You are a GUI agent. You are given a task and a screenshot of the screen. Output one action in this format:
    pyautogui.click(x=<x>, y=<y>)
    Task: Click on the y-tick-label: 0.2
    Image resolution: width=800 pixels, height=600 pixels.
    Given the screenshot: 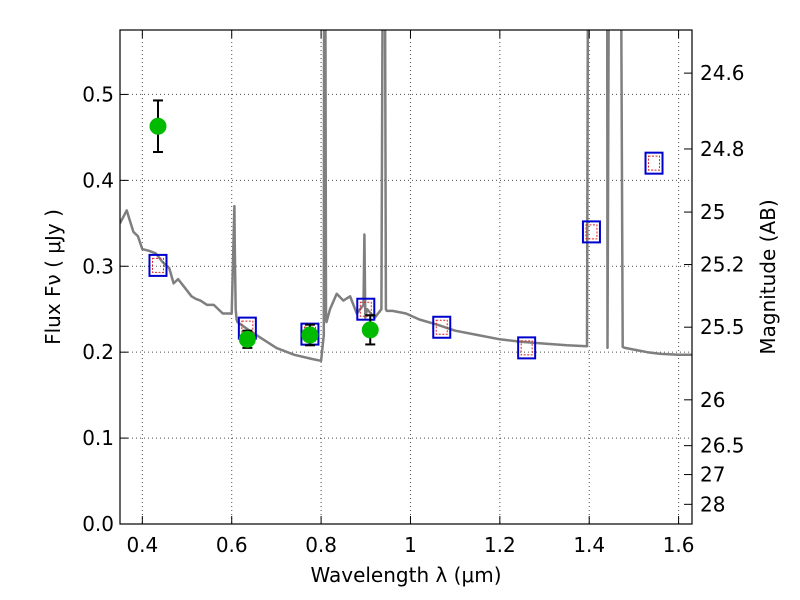 What is the action you would take?
    pyautogui.click(x=98, y=352)
    